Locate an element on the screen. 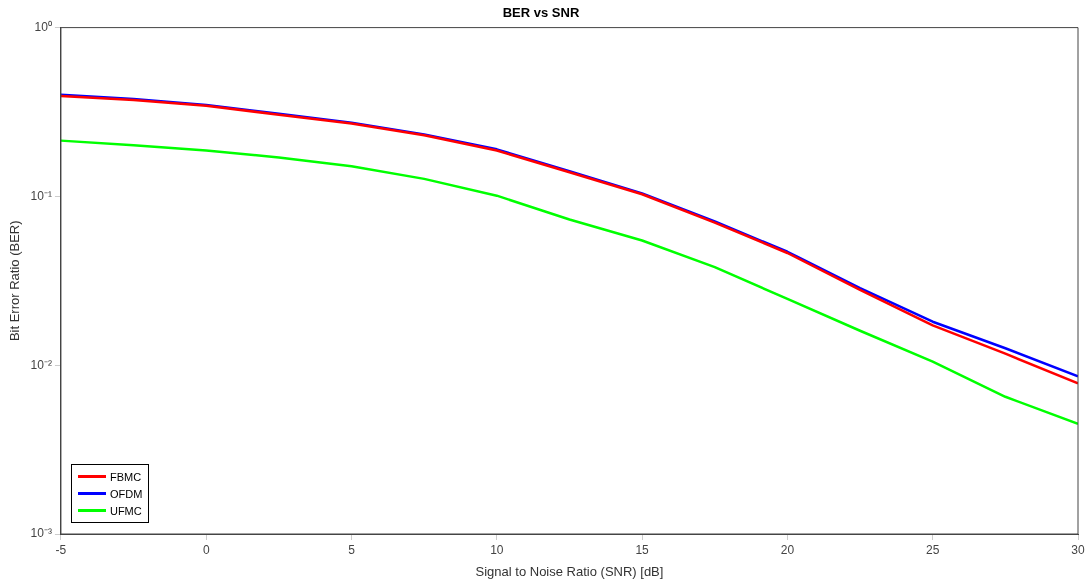  y-tick-label: 10⁰ is located at coordinates (43, 26).